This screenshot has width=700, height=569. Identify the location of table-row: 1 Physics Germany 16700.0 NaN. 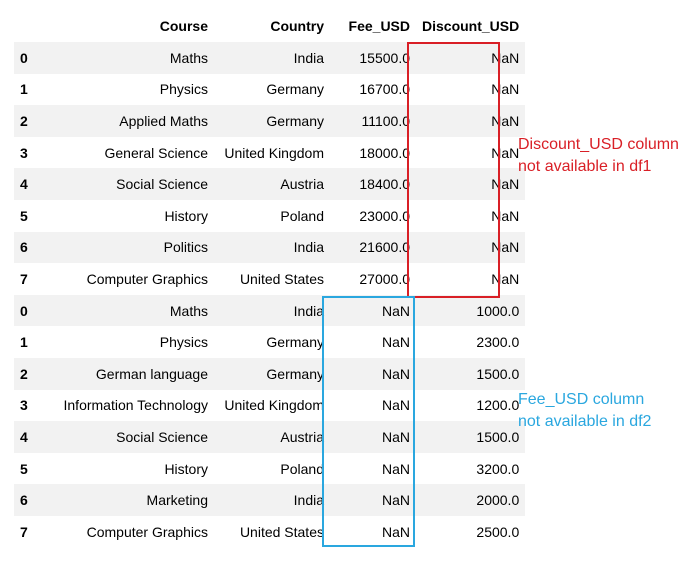
(270, 89).